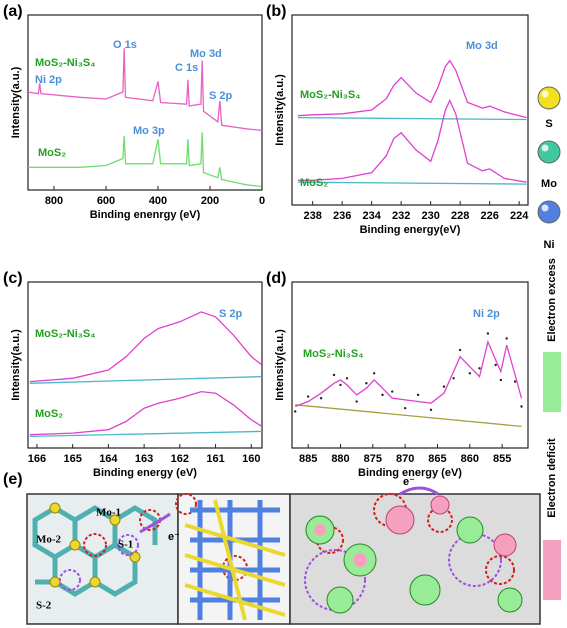  I want to click on atom-site-label: S-1, so click(125, 545).